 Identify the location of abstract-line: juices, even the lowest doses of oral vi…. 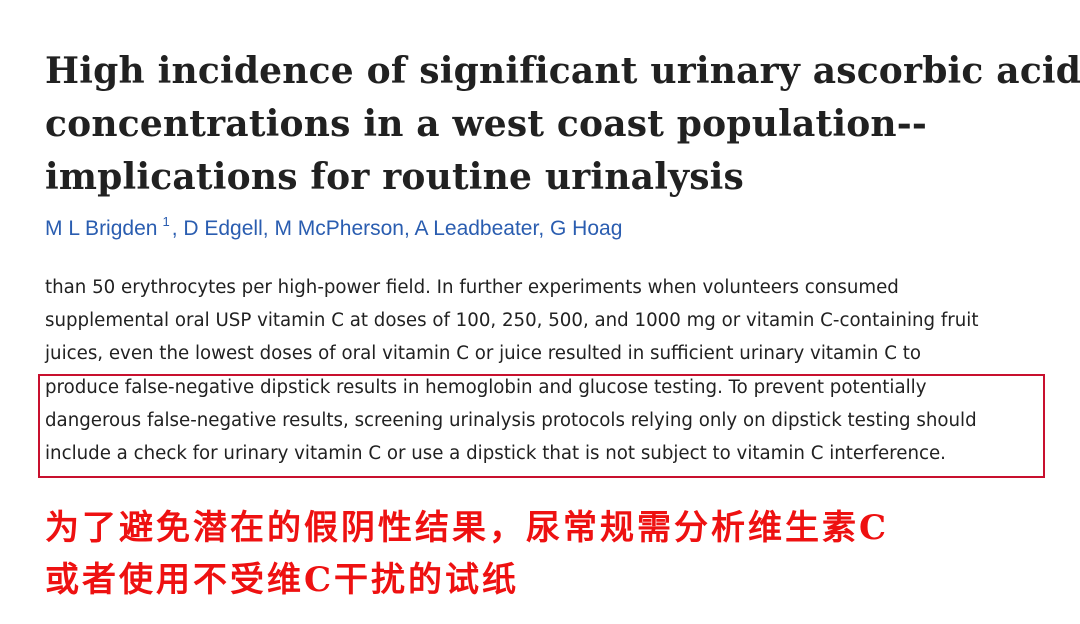
(483, 354).